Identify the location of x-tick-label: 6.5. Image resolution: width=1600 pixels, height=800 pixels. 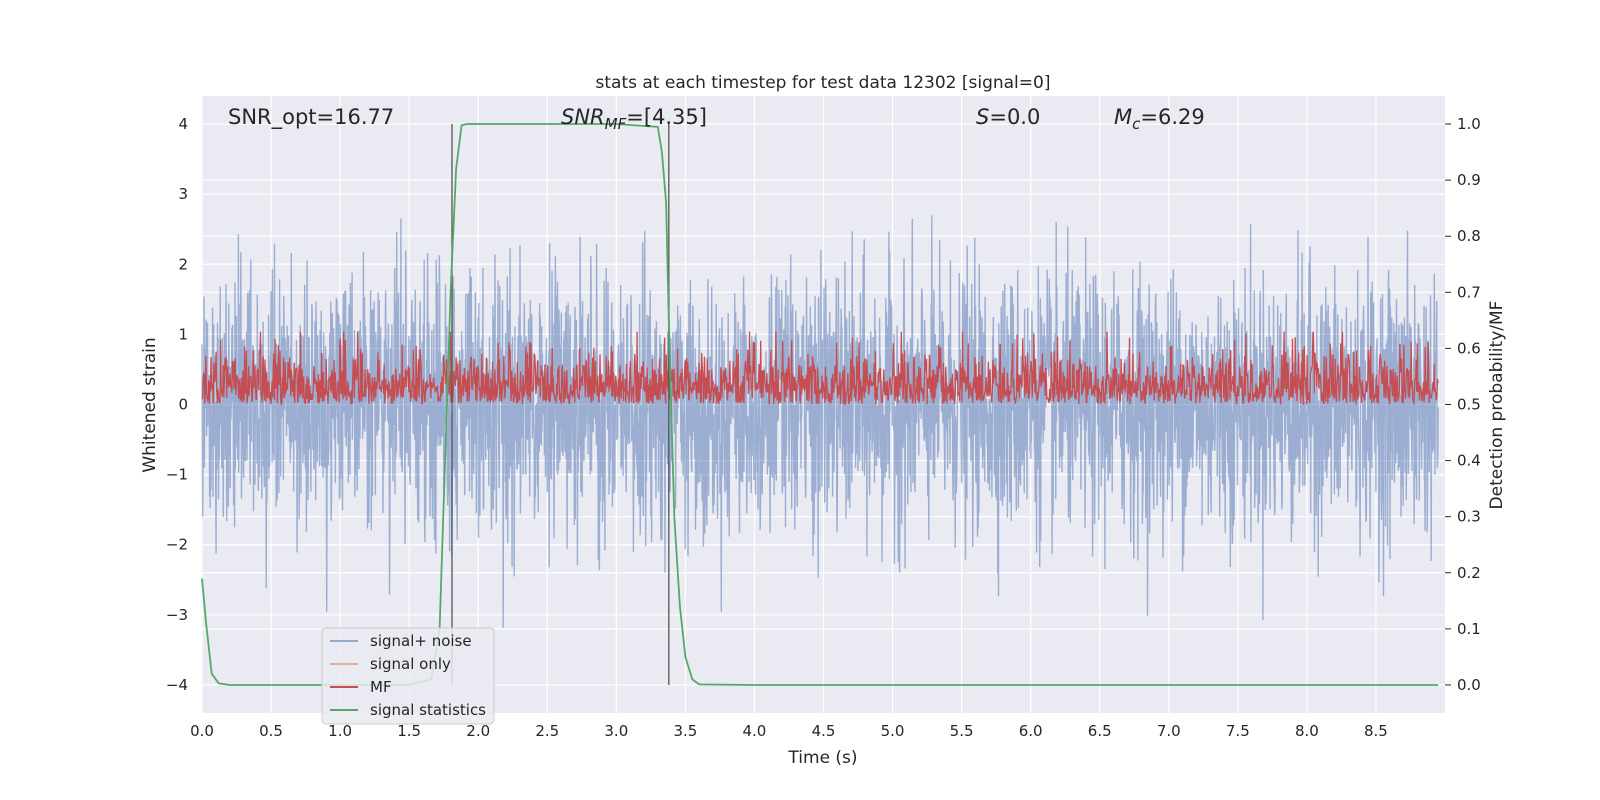
(1100, 731).